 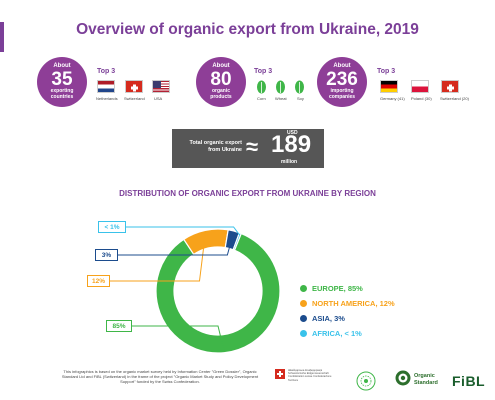 What do you see at coordinates (221, 91) in the screenshot?
I see `stat-caption-line1: organic` at bounding box center [221, 91].